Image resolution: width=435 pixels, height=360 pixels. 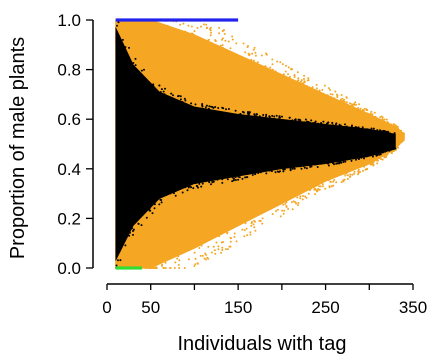 I want to click on x-tick-label: 250, so click(x=325, y=307).